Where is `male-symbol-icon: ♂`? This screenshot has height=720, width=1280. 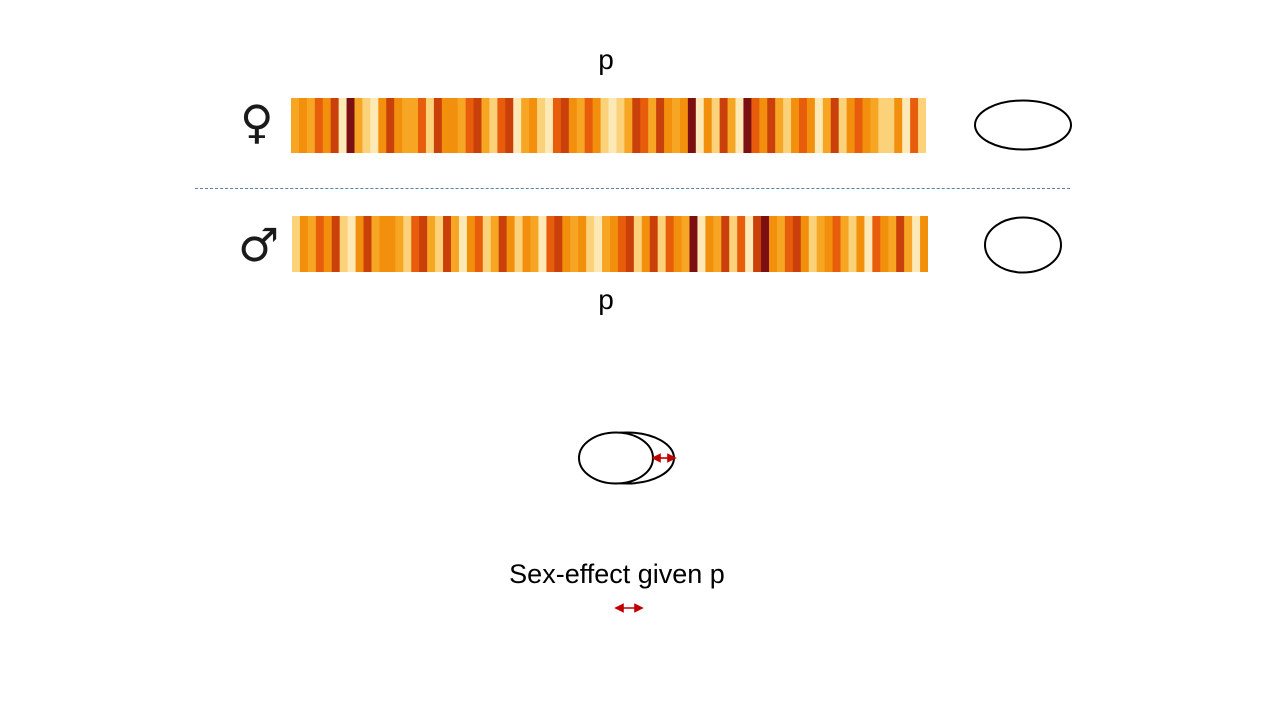
male-symbol-icon: ♂ is located at coordinates (259, 245).